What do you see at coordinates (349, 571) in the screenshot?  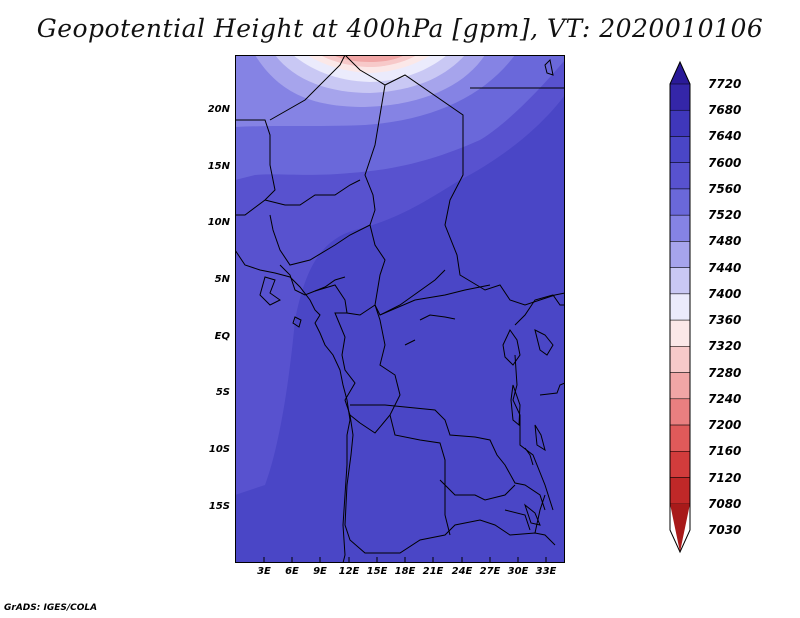 I see `lon-label: 12E` at bounding box center [349, 571].